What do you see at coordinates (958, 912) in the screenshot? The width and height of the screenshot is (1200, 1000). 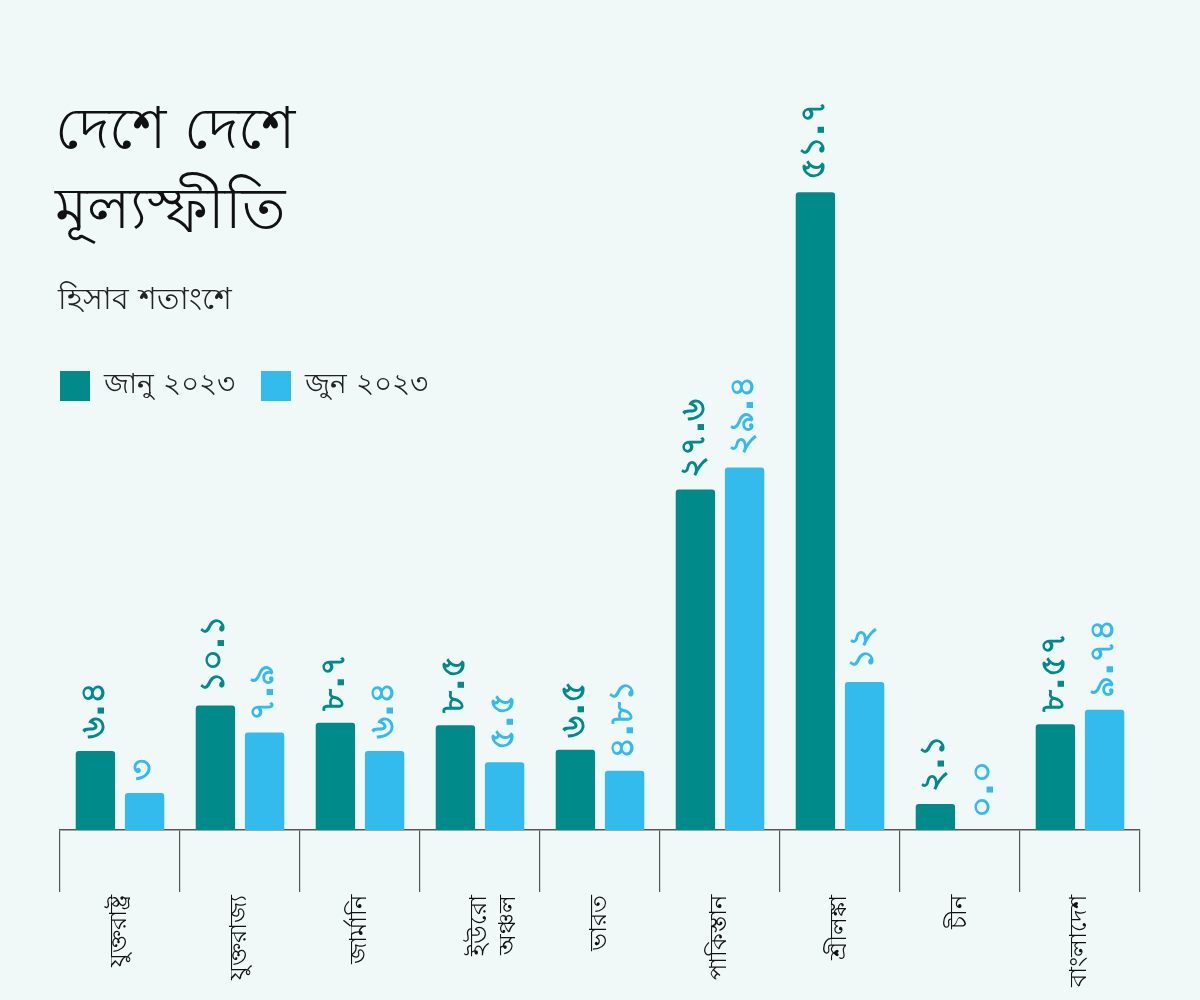 I see `x-tick-label: চীন` at bounding box center [958, 912].